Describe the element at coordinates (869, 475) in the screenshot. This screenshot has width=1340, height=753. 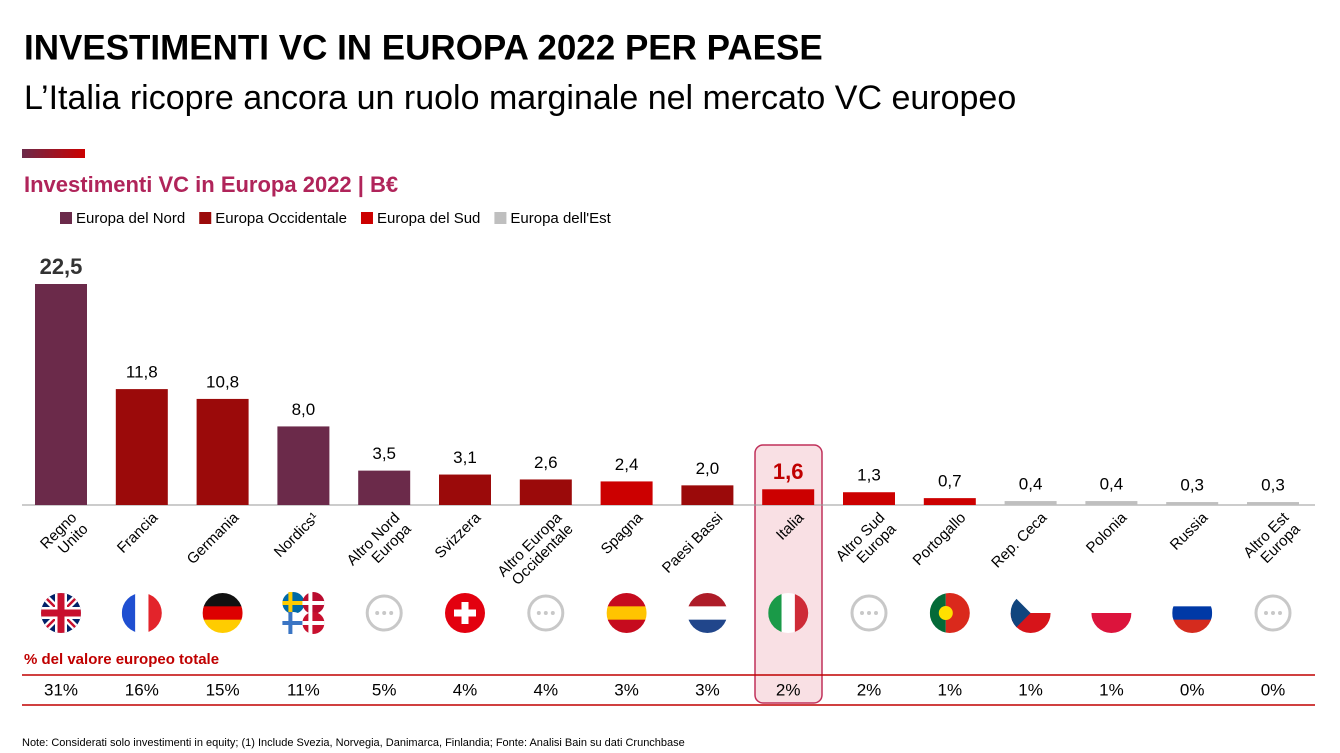
I see `value-label: 1,3` at that location.